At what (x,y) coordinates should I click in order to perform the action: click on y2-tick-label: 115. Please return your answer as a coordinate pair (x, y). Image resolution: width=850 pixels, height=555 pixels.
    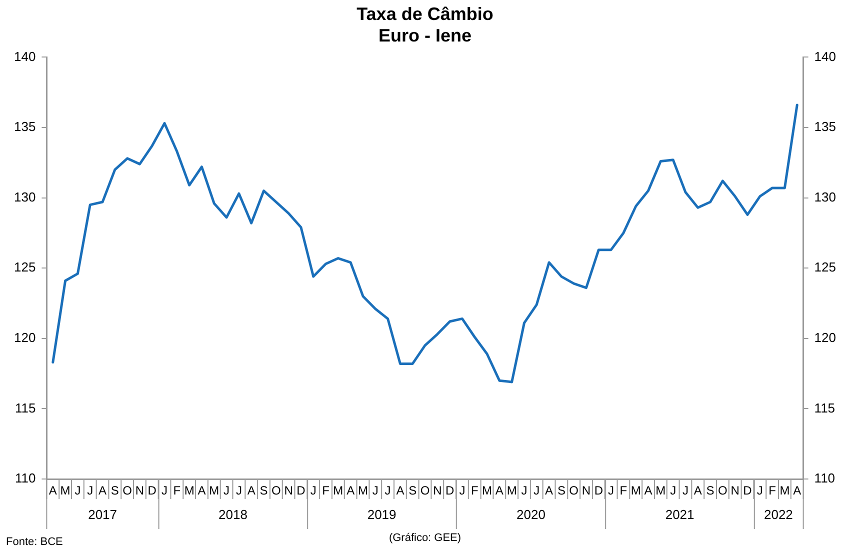
    Looking at the image, I should click on (825, 408).